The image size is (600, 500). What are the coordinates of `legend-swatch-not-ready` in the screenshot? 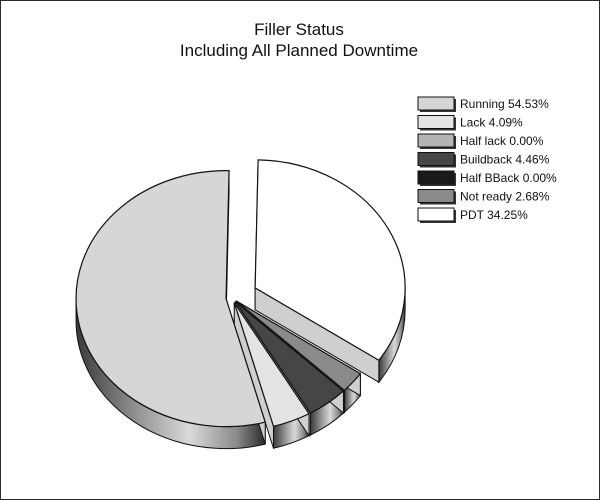 It's located at (436, 196).